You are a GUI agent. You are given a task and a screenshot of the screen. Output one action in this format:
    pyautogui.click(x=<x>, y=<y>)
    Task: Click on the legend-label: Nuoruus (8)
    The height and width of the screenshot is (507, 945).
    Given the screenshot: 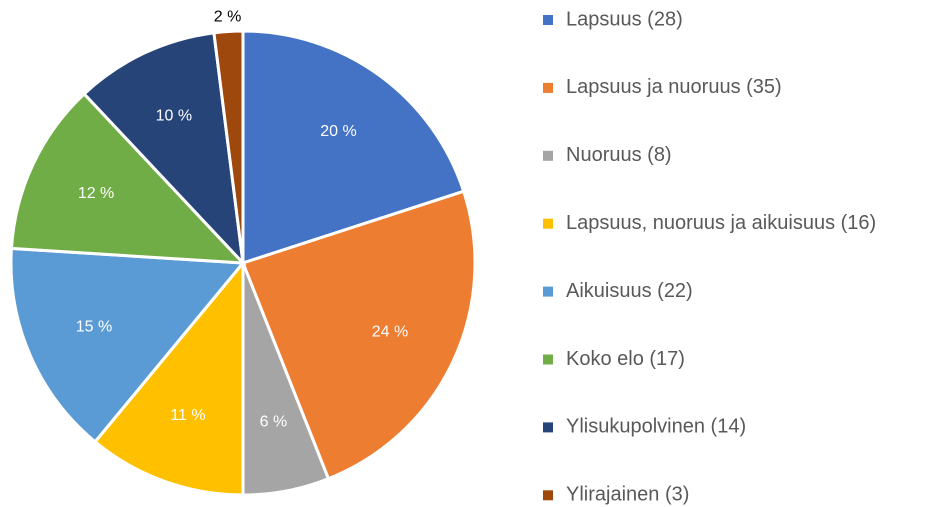 What is the action you would take?
    pyautogui.click(x=619, y=155)
    